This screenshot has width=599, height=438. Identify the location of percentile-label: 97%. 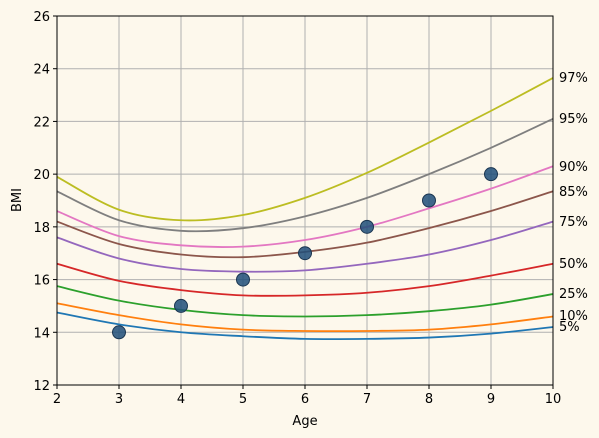
(573, 78).